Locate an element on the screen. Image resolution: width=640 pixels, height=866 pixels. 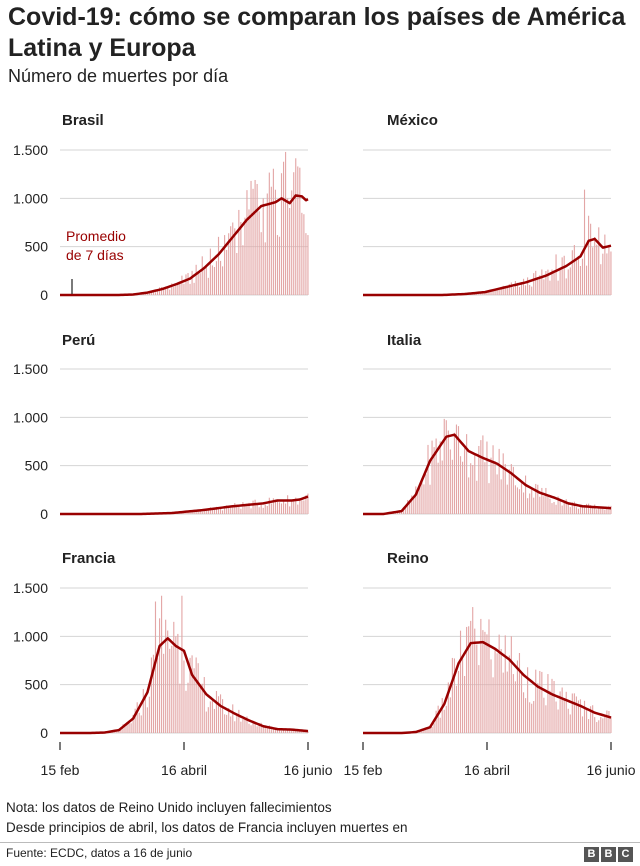
y-tick-label: 500 is located at coordinates (37, 466).